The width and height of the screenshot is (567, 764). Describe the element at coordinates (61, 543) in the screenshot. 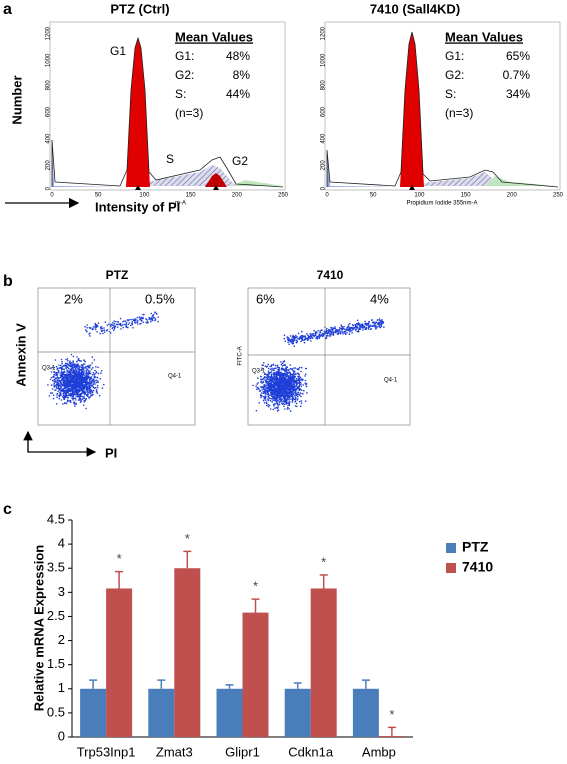

I see `y-tick-label: 4` at that location.